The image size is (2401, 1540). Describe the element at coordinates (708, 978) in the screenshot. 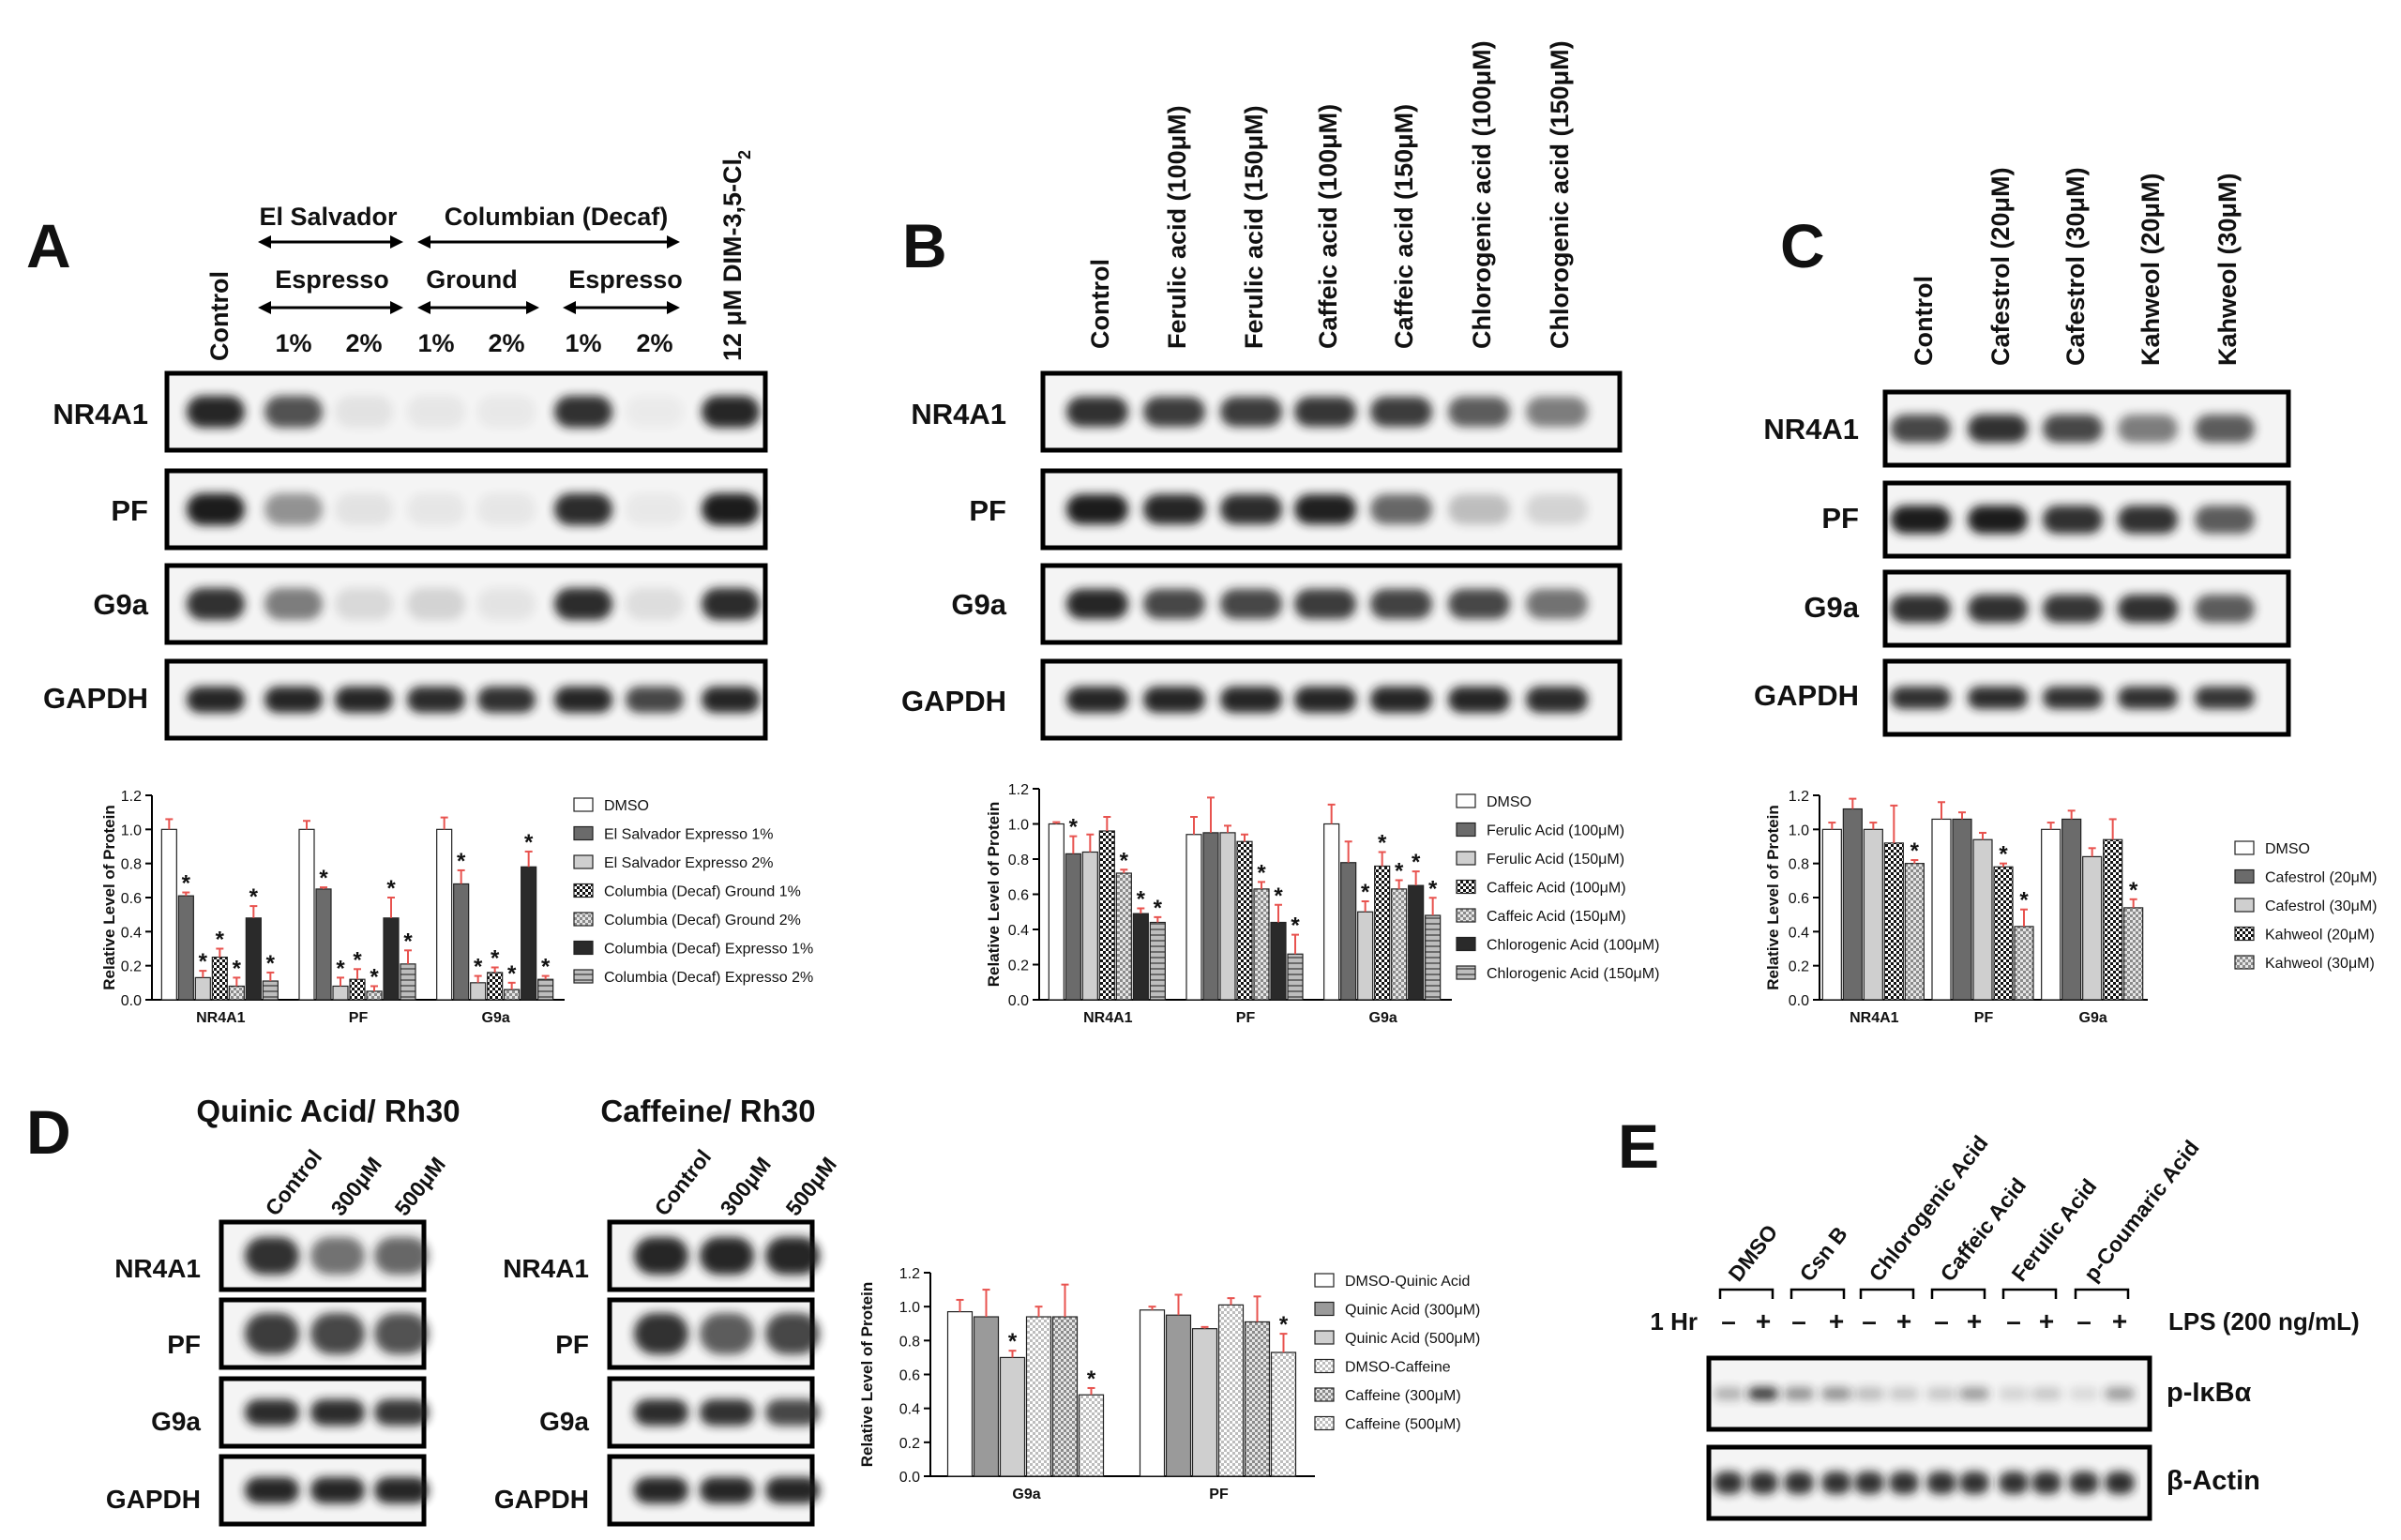

I see `legend-entry: Columbia (Decaf) Expresso 2%` at that location.